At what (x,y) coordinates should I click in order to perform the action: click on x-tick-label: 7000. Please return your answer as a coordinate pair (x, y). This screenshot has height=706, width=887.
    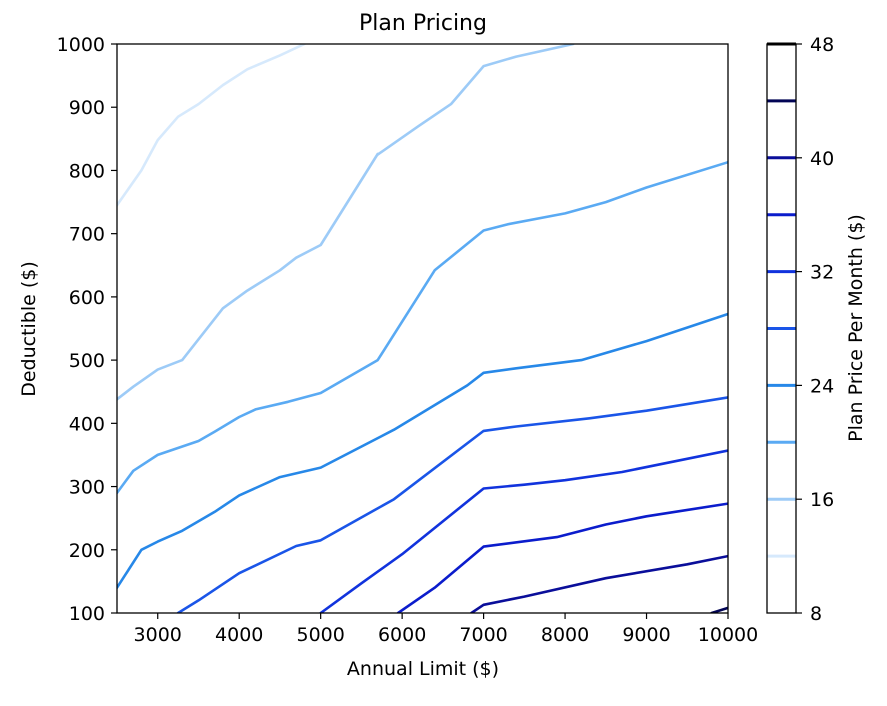
    Looking at the image, I should click on (483, 635).